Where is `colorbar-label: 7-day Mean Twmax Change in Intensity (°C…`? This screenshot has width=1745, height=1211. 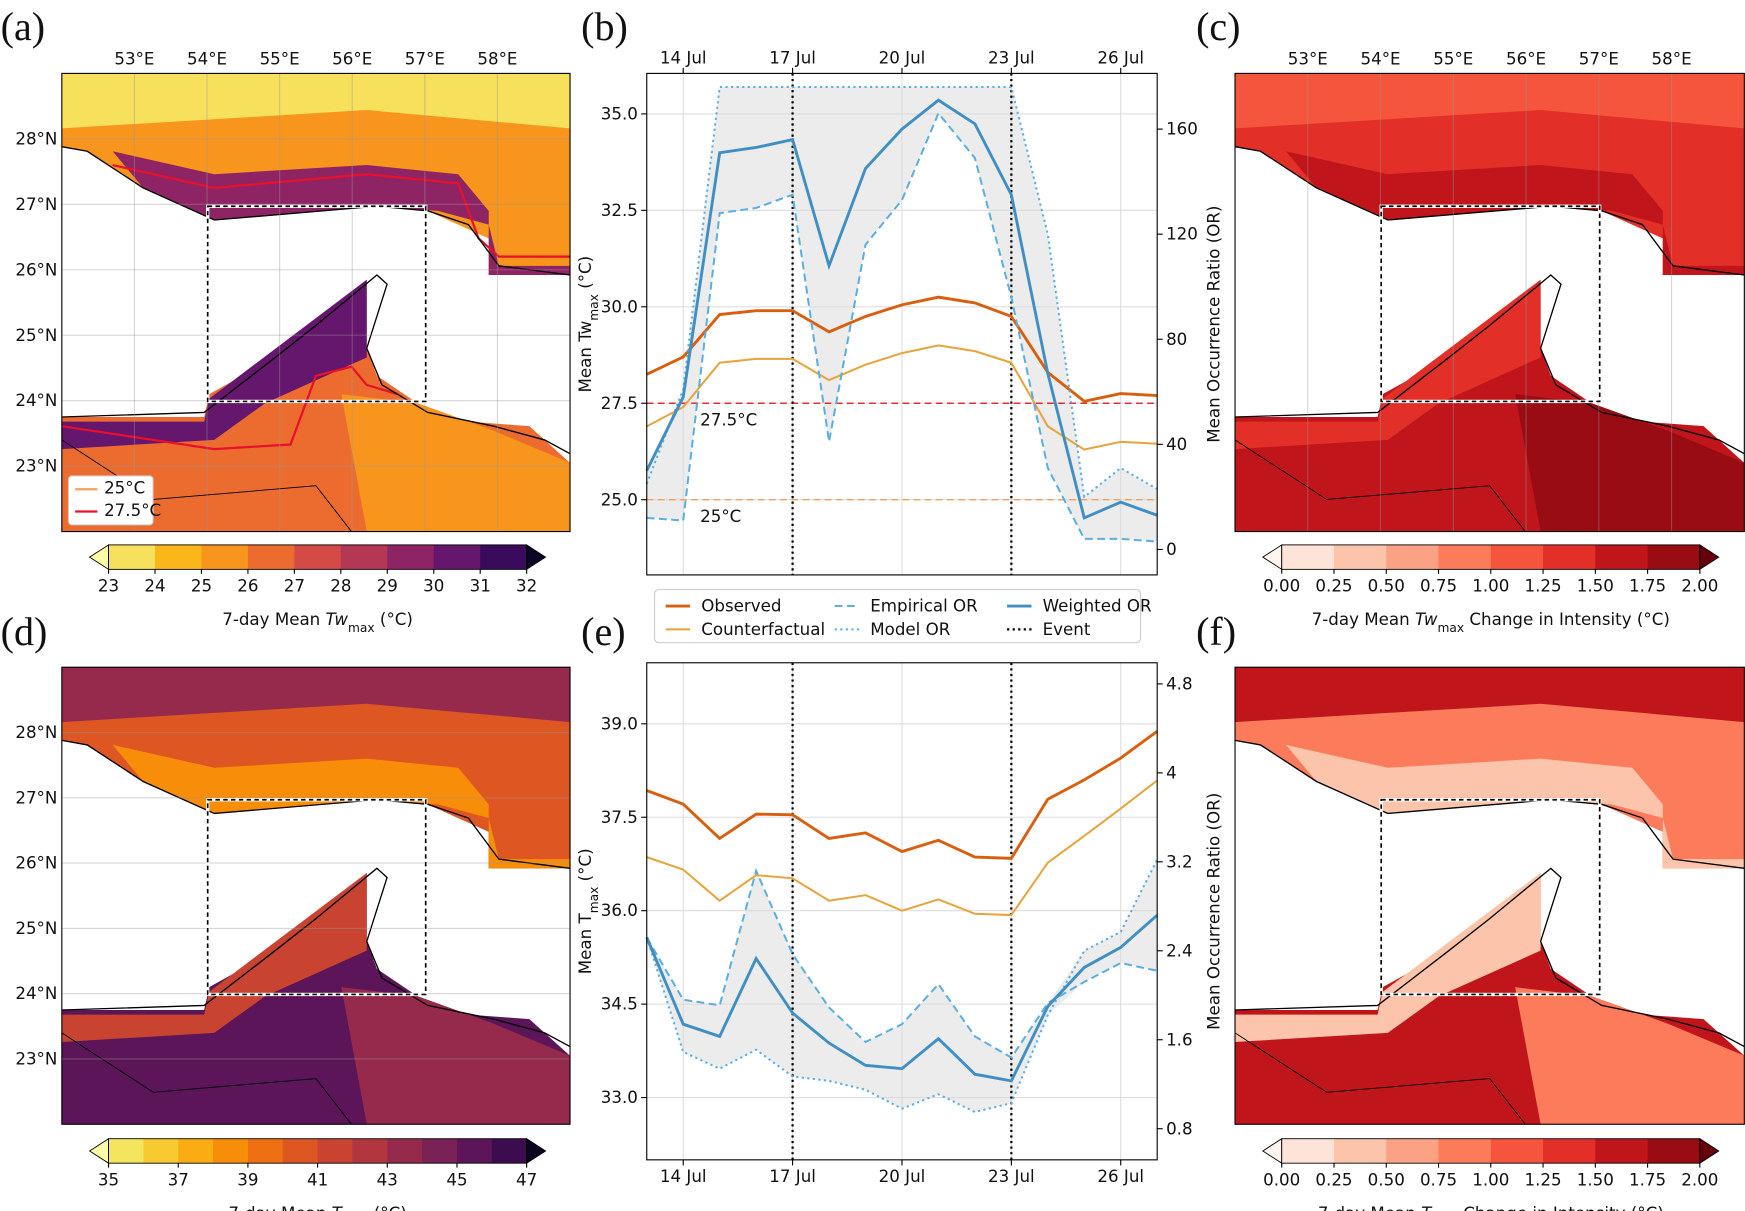 colorbar-label: 7-day Mean Twmax Change in Intensity (°C… is located at coordinates (1491, 622).